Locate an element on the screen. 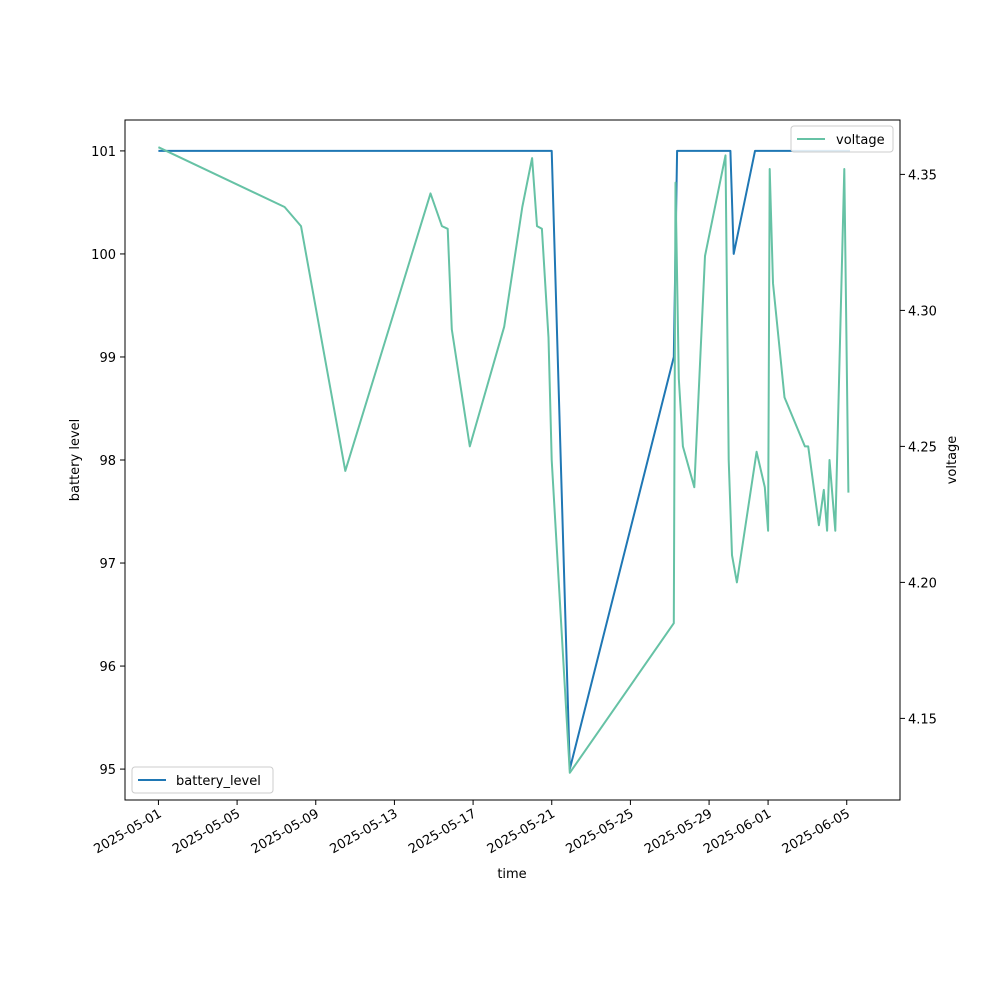 The height and width of the screenshot is (1000, 1000). y-left-tick-label: 95 is located at coordinates (107, 770).